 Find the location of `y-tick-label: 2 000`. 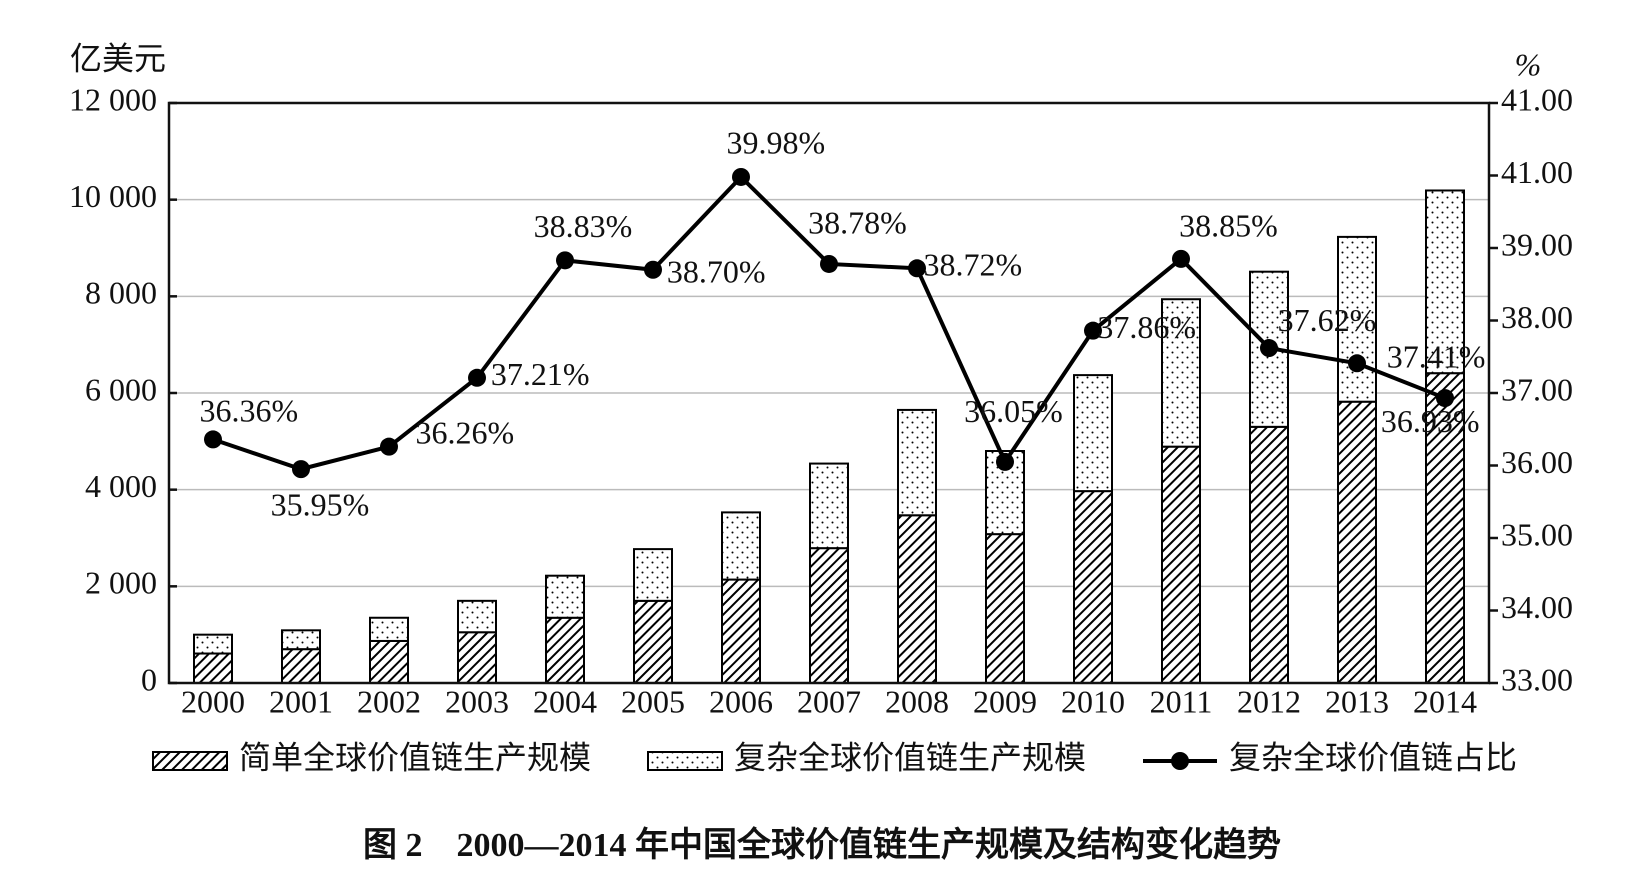

y-tick-label: 2 000 is located at coordinates (121, 583).